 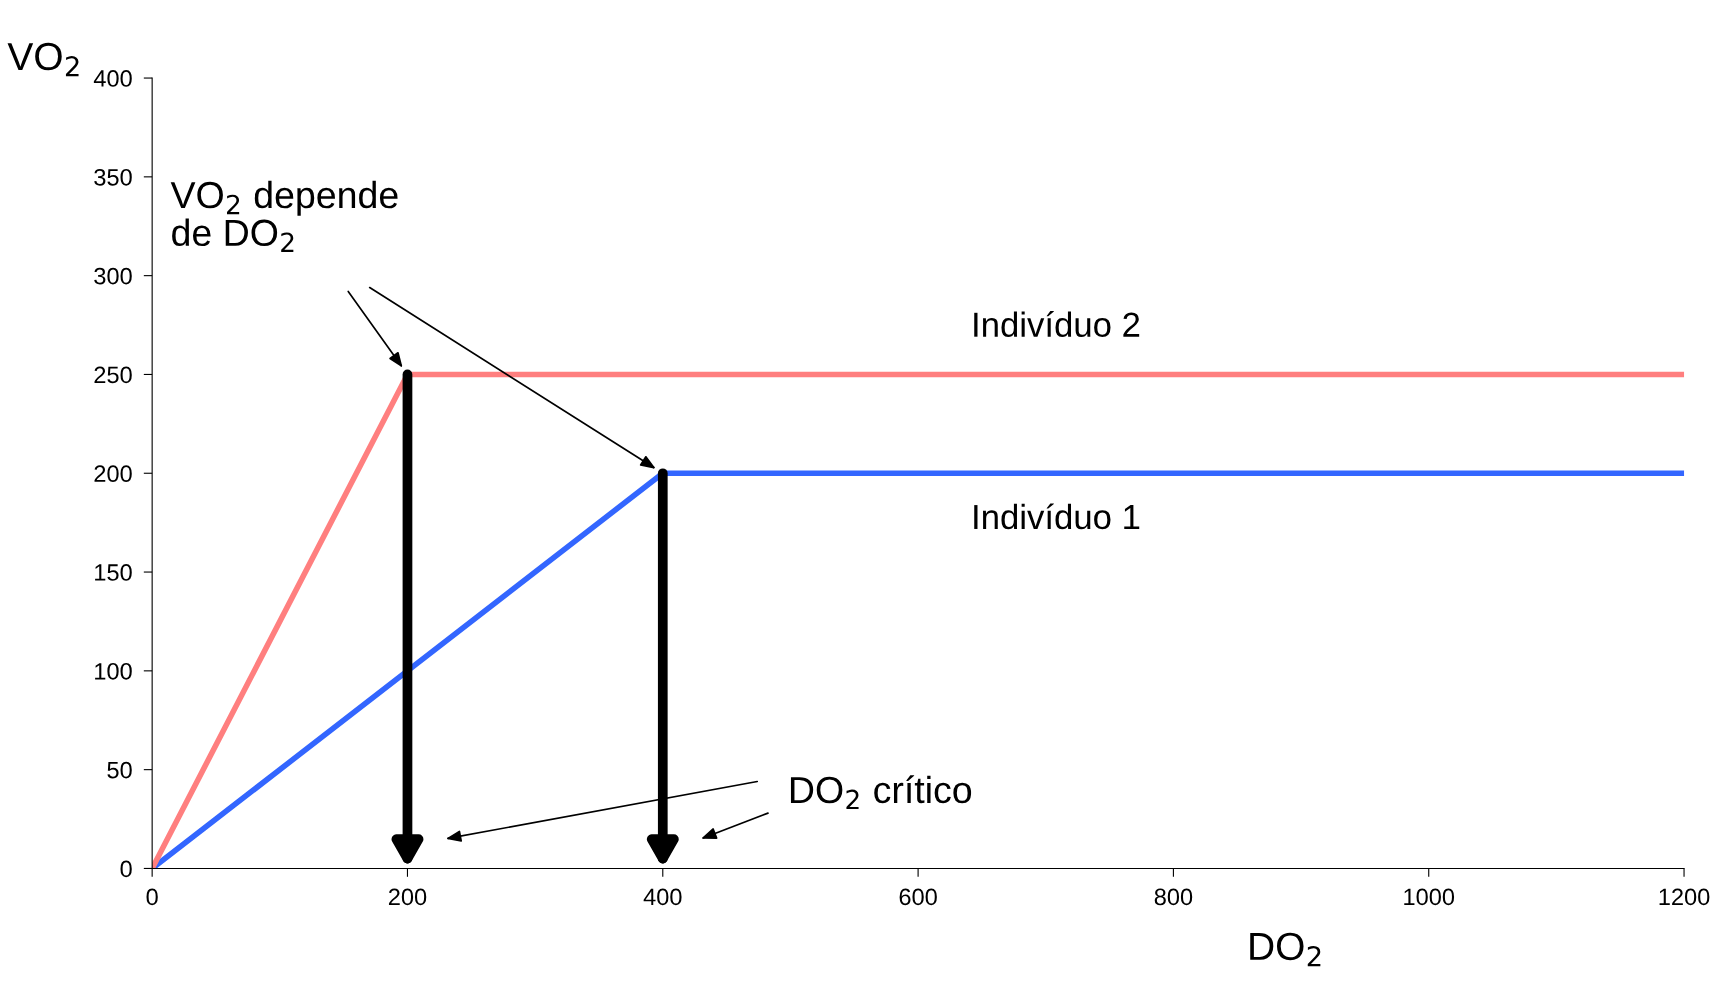 I want to click on series-label: Indivíduo 2, so click(x=1057, y=324).